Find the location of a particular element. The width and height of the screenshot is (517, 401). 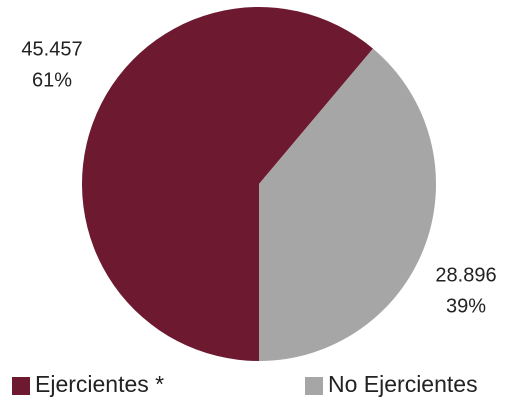

legend-label: No Ejercientes is located at coordinates (403, 384).